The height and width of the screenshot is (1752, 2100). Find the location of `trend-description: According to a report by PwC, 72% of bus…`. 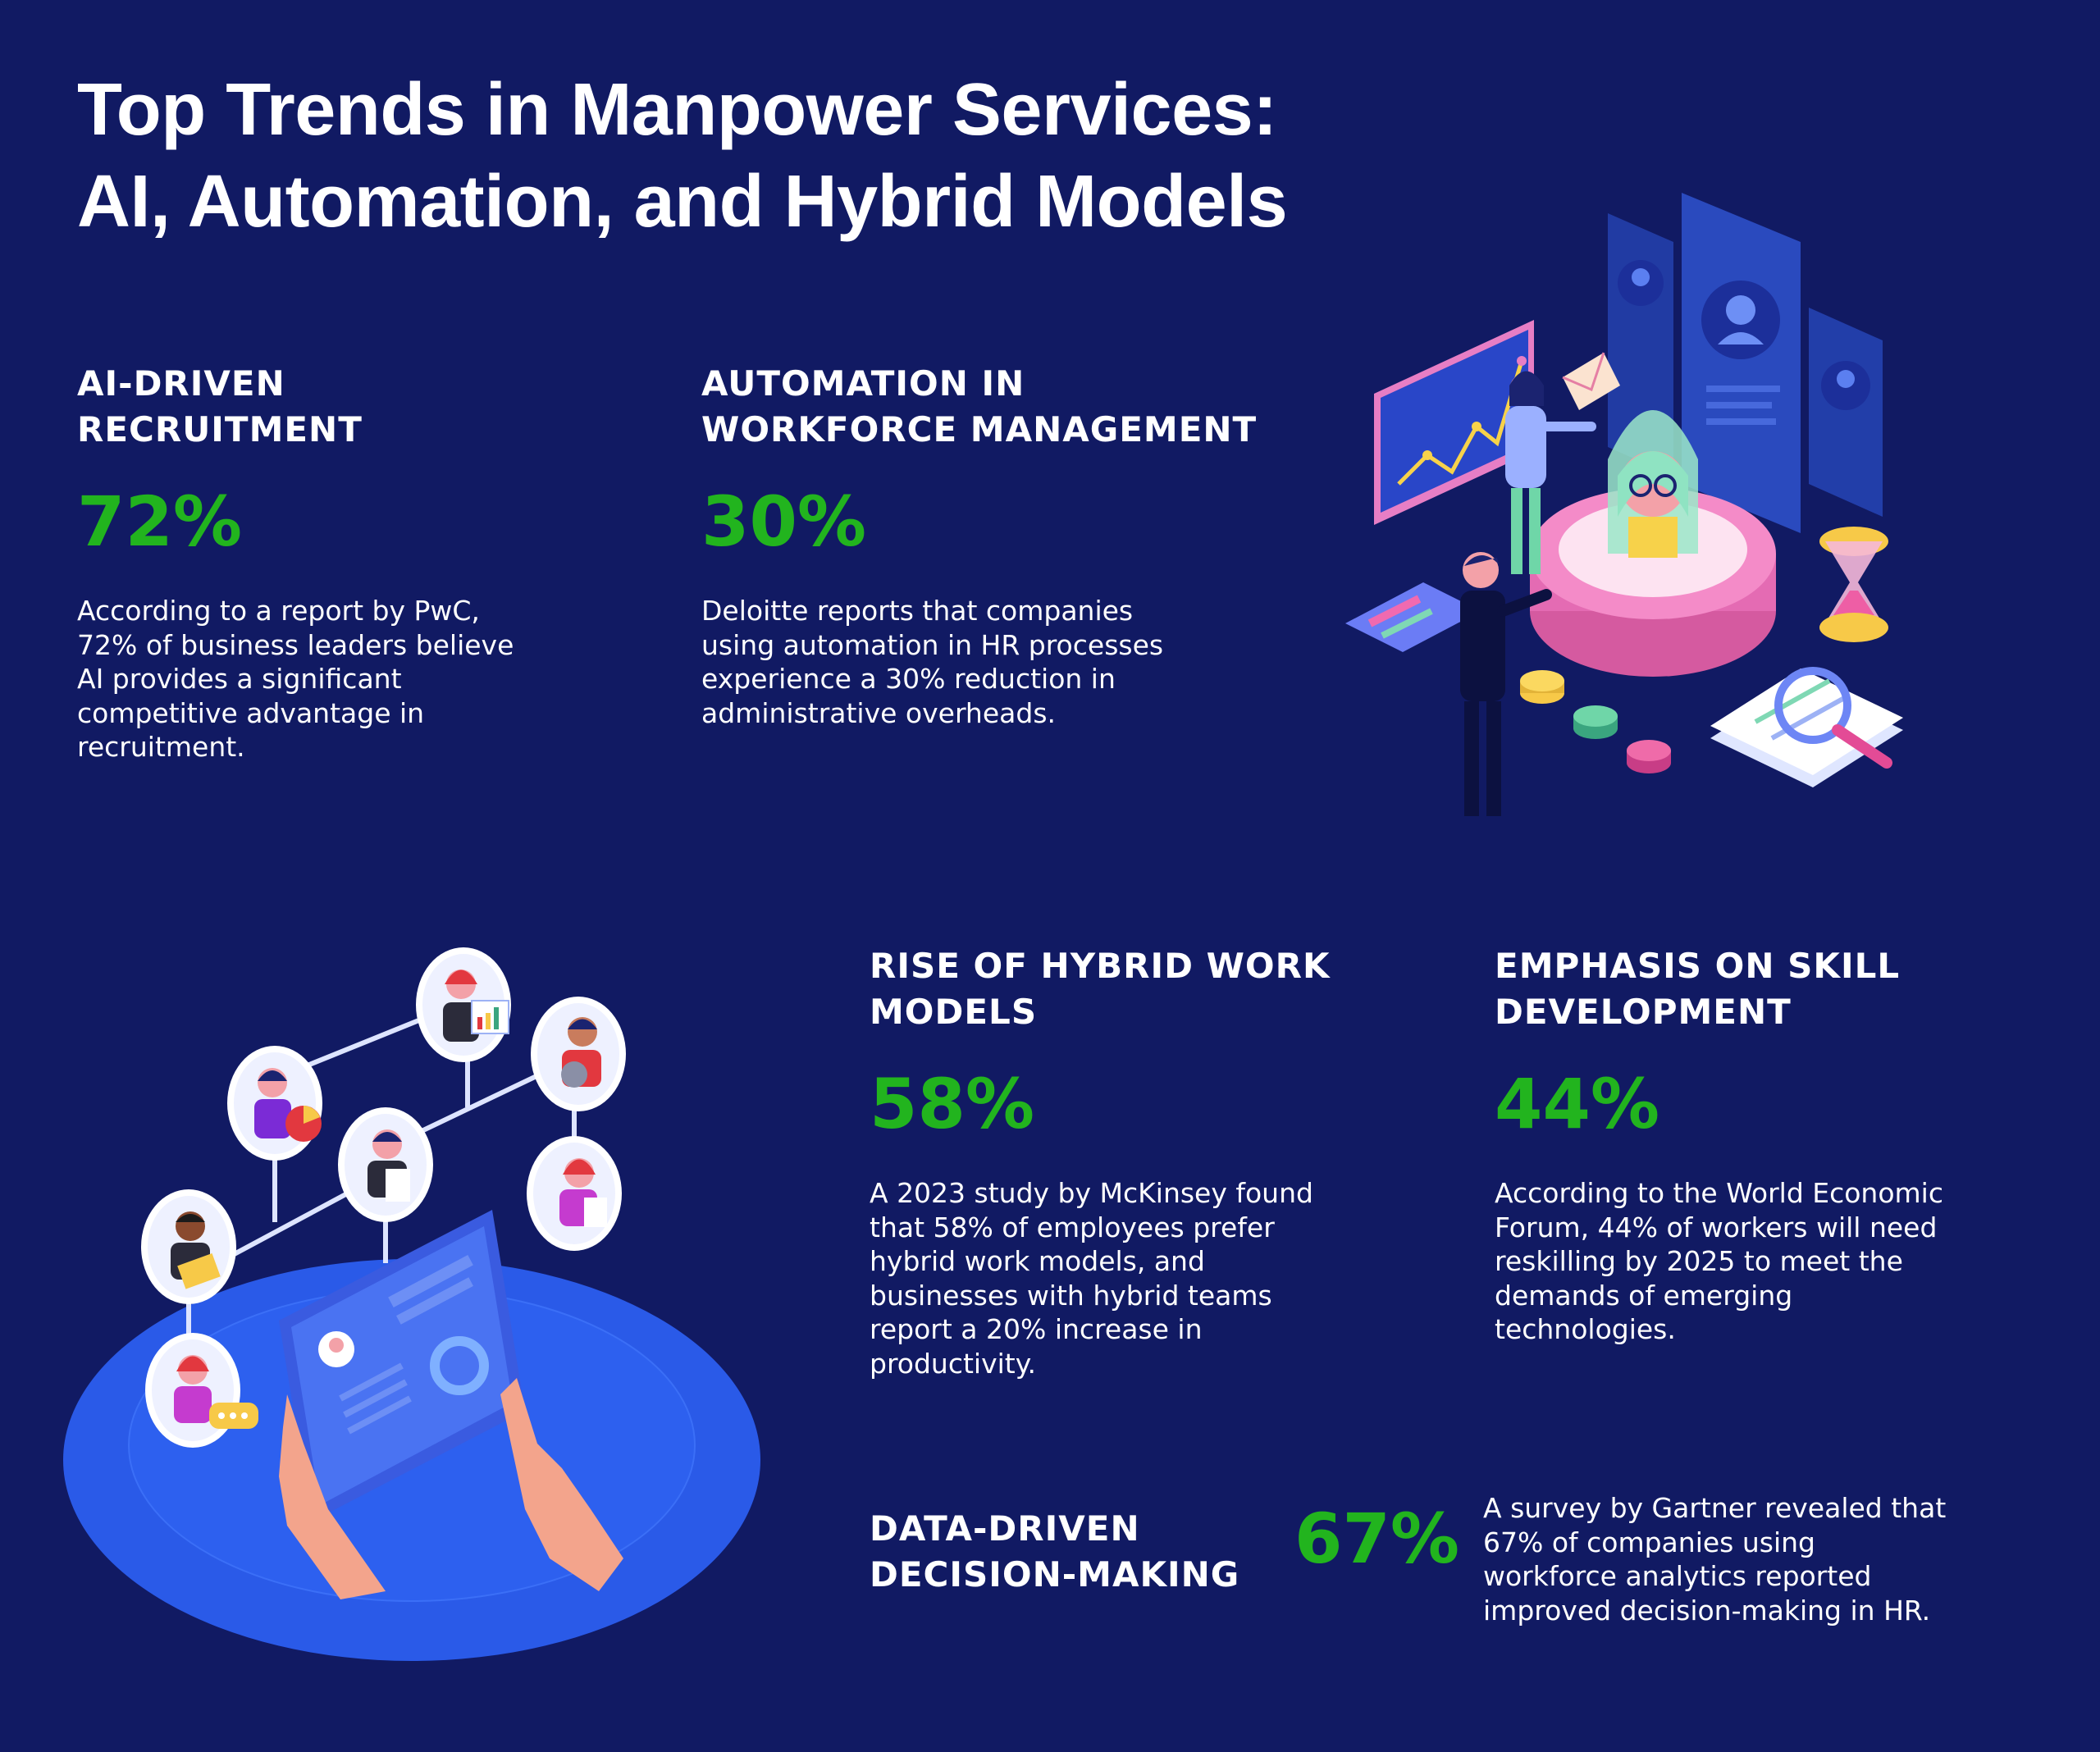

trend-description: According to a report by PwC, 72% of bus… is located at coordinates (364, 679).